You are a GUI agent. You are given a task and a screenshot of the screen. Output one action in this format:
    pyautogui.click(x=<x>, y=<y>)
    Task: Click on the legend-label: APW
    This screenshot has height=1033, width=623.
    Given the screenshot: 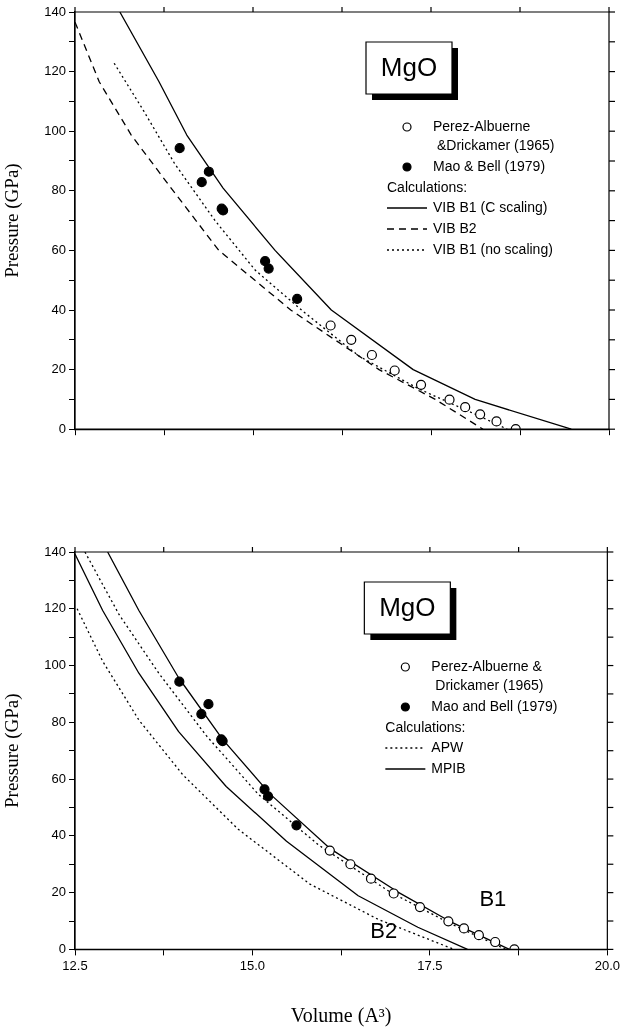 What is the action you would take?
    pyautogui.click(x=448, y=746)
    